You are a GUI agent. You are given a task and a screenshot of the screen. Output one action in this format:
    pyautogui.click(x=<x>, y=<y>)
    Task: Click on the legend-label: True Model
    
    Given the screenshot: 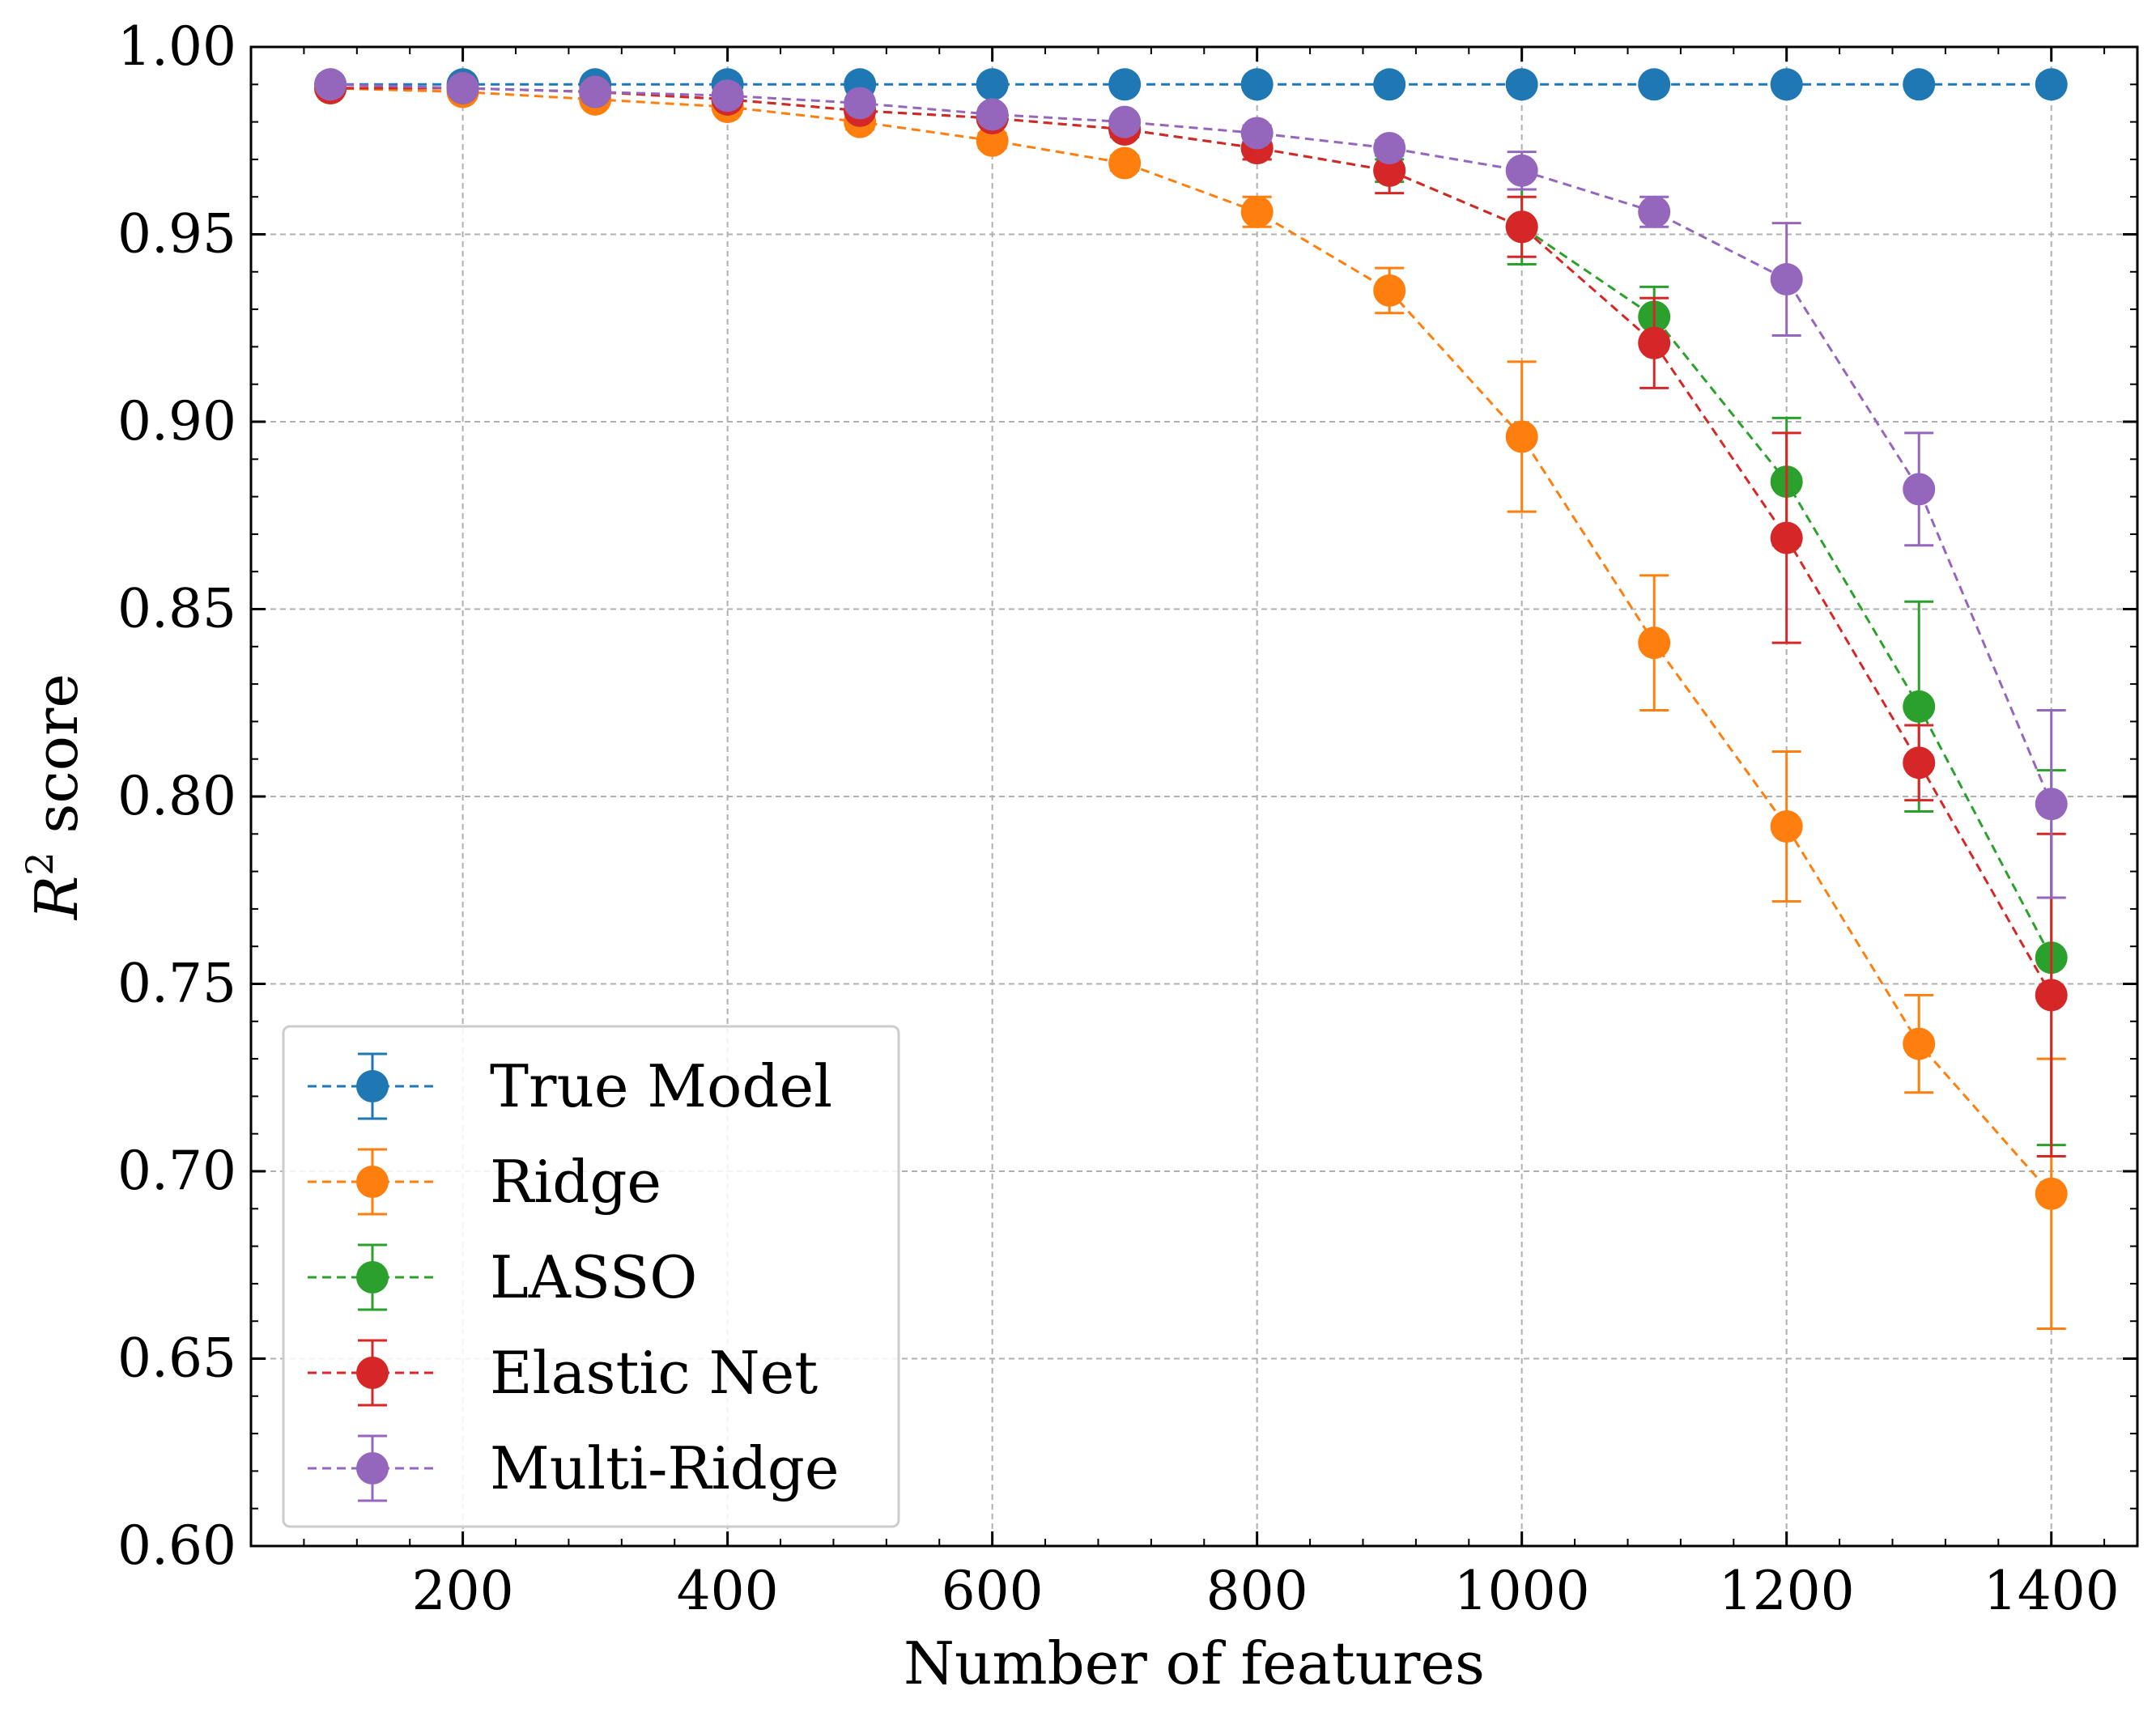 What is the action you would take?
    pyautogui.click(x=661, y=1086)
    